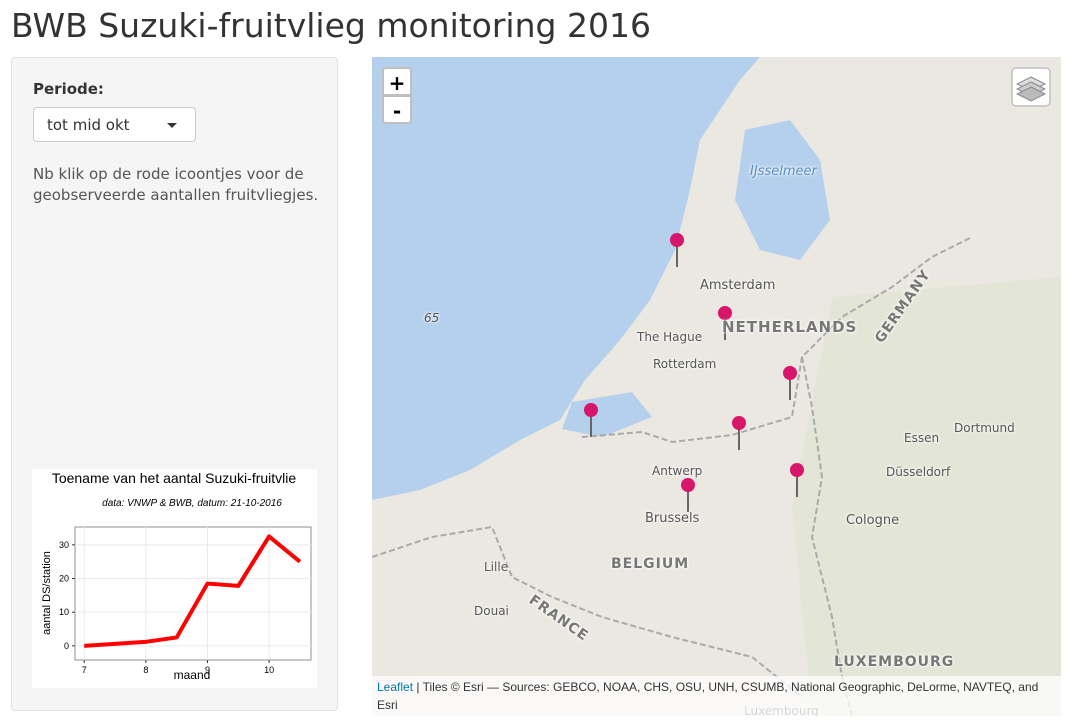 This screenshot has width=1070, height=724. What do you see at coordinates (395, 687) in the screenshot?
I see `leaflet-link: Leaflet` at bounding box center [395, 687].